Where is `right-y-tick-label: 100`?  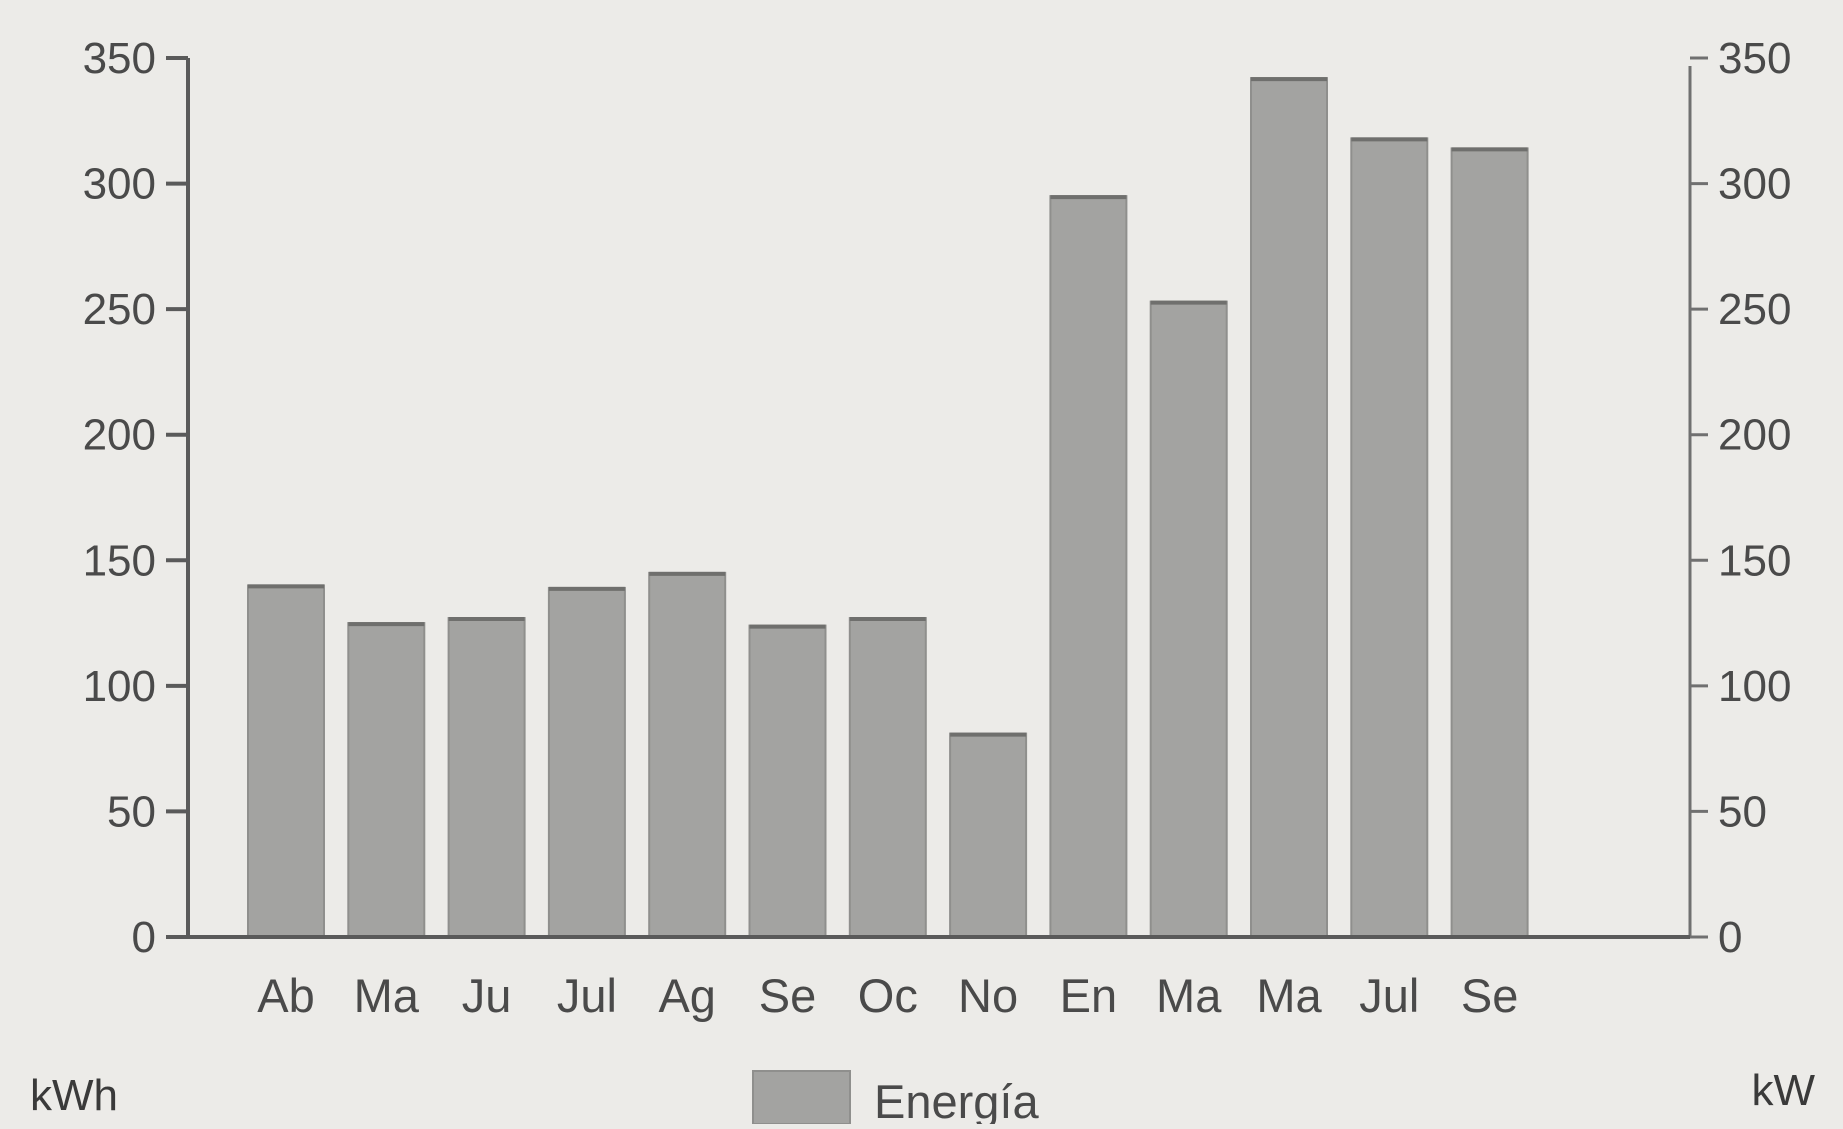
right-y-tick-label: 100 is located at coordinates (1754, 686).